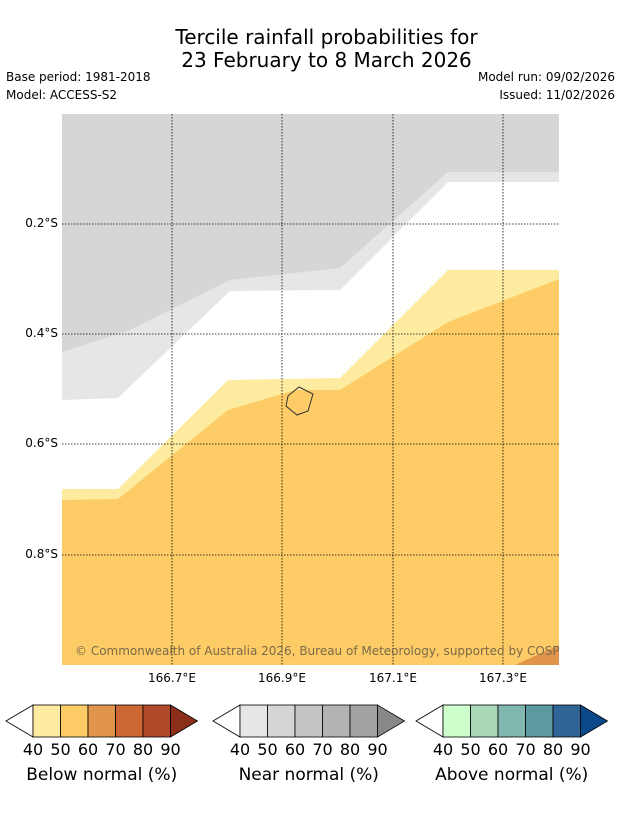 The width and height of the screenshot is (621, 839). I want to click on colorbar-0-tick-1: 50, so click(60, 749).